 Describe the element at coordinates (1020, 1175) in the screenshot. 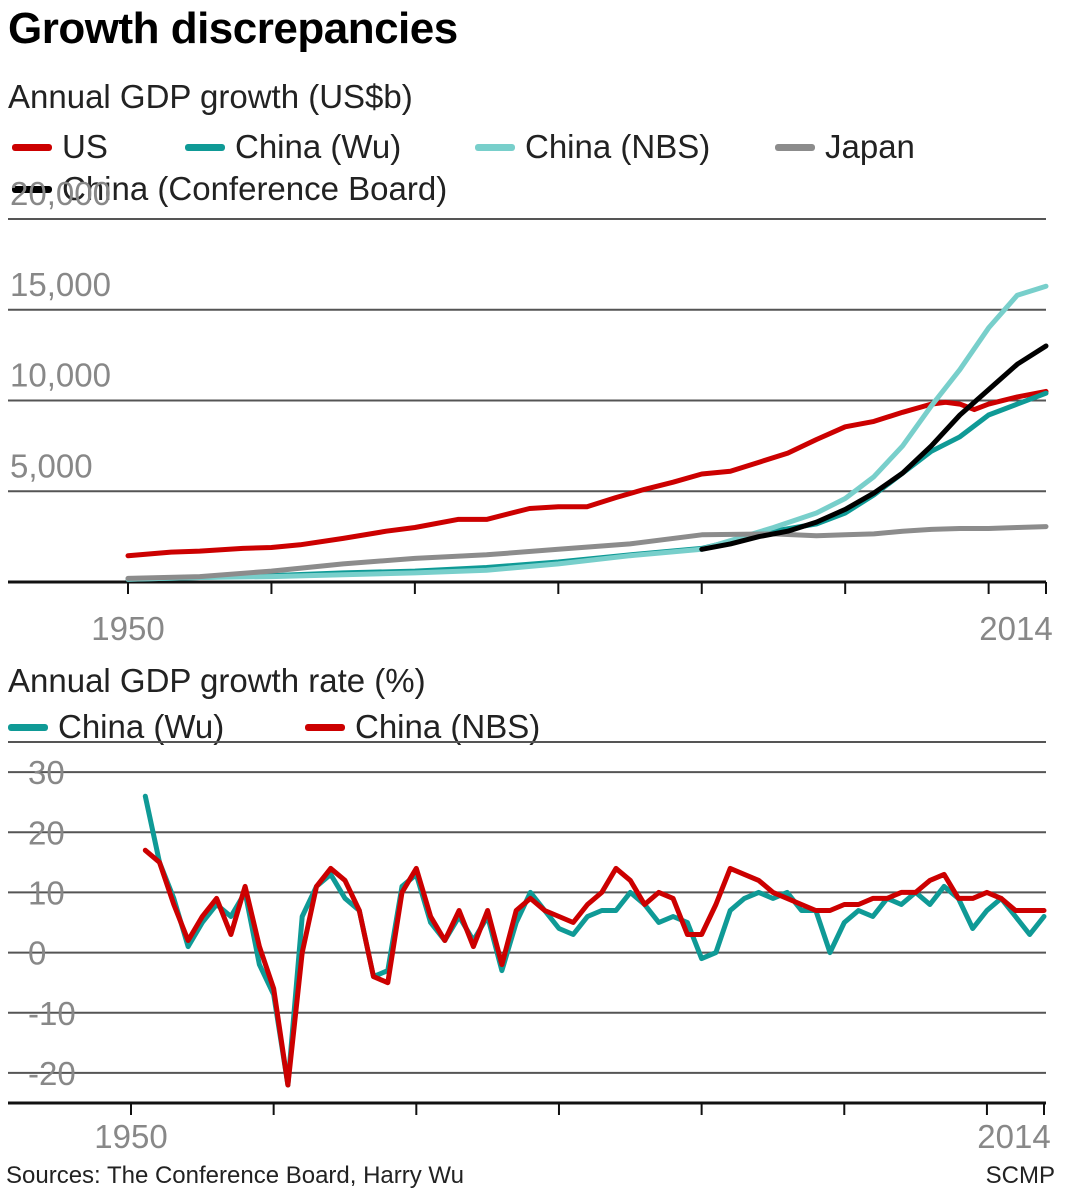

I see `publisher-credit: SCMP` at that location.